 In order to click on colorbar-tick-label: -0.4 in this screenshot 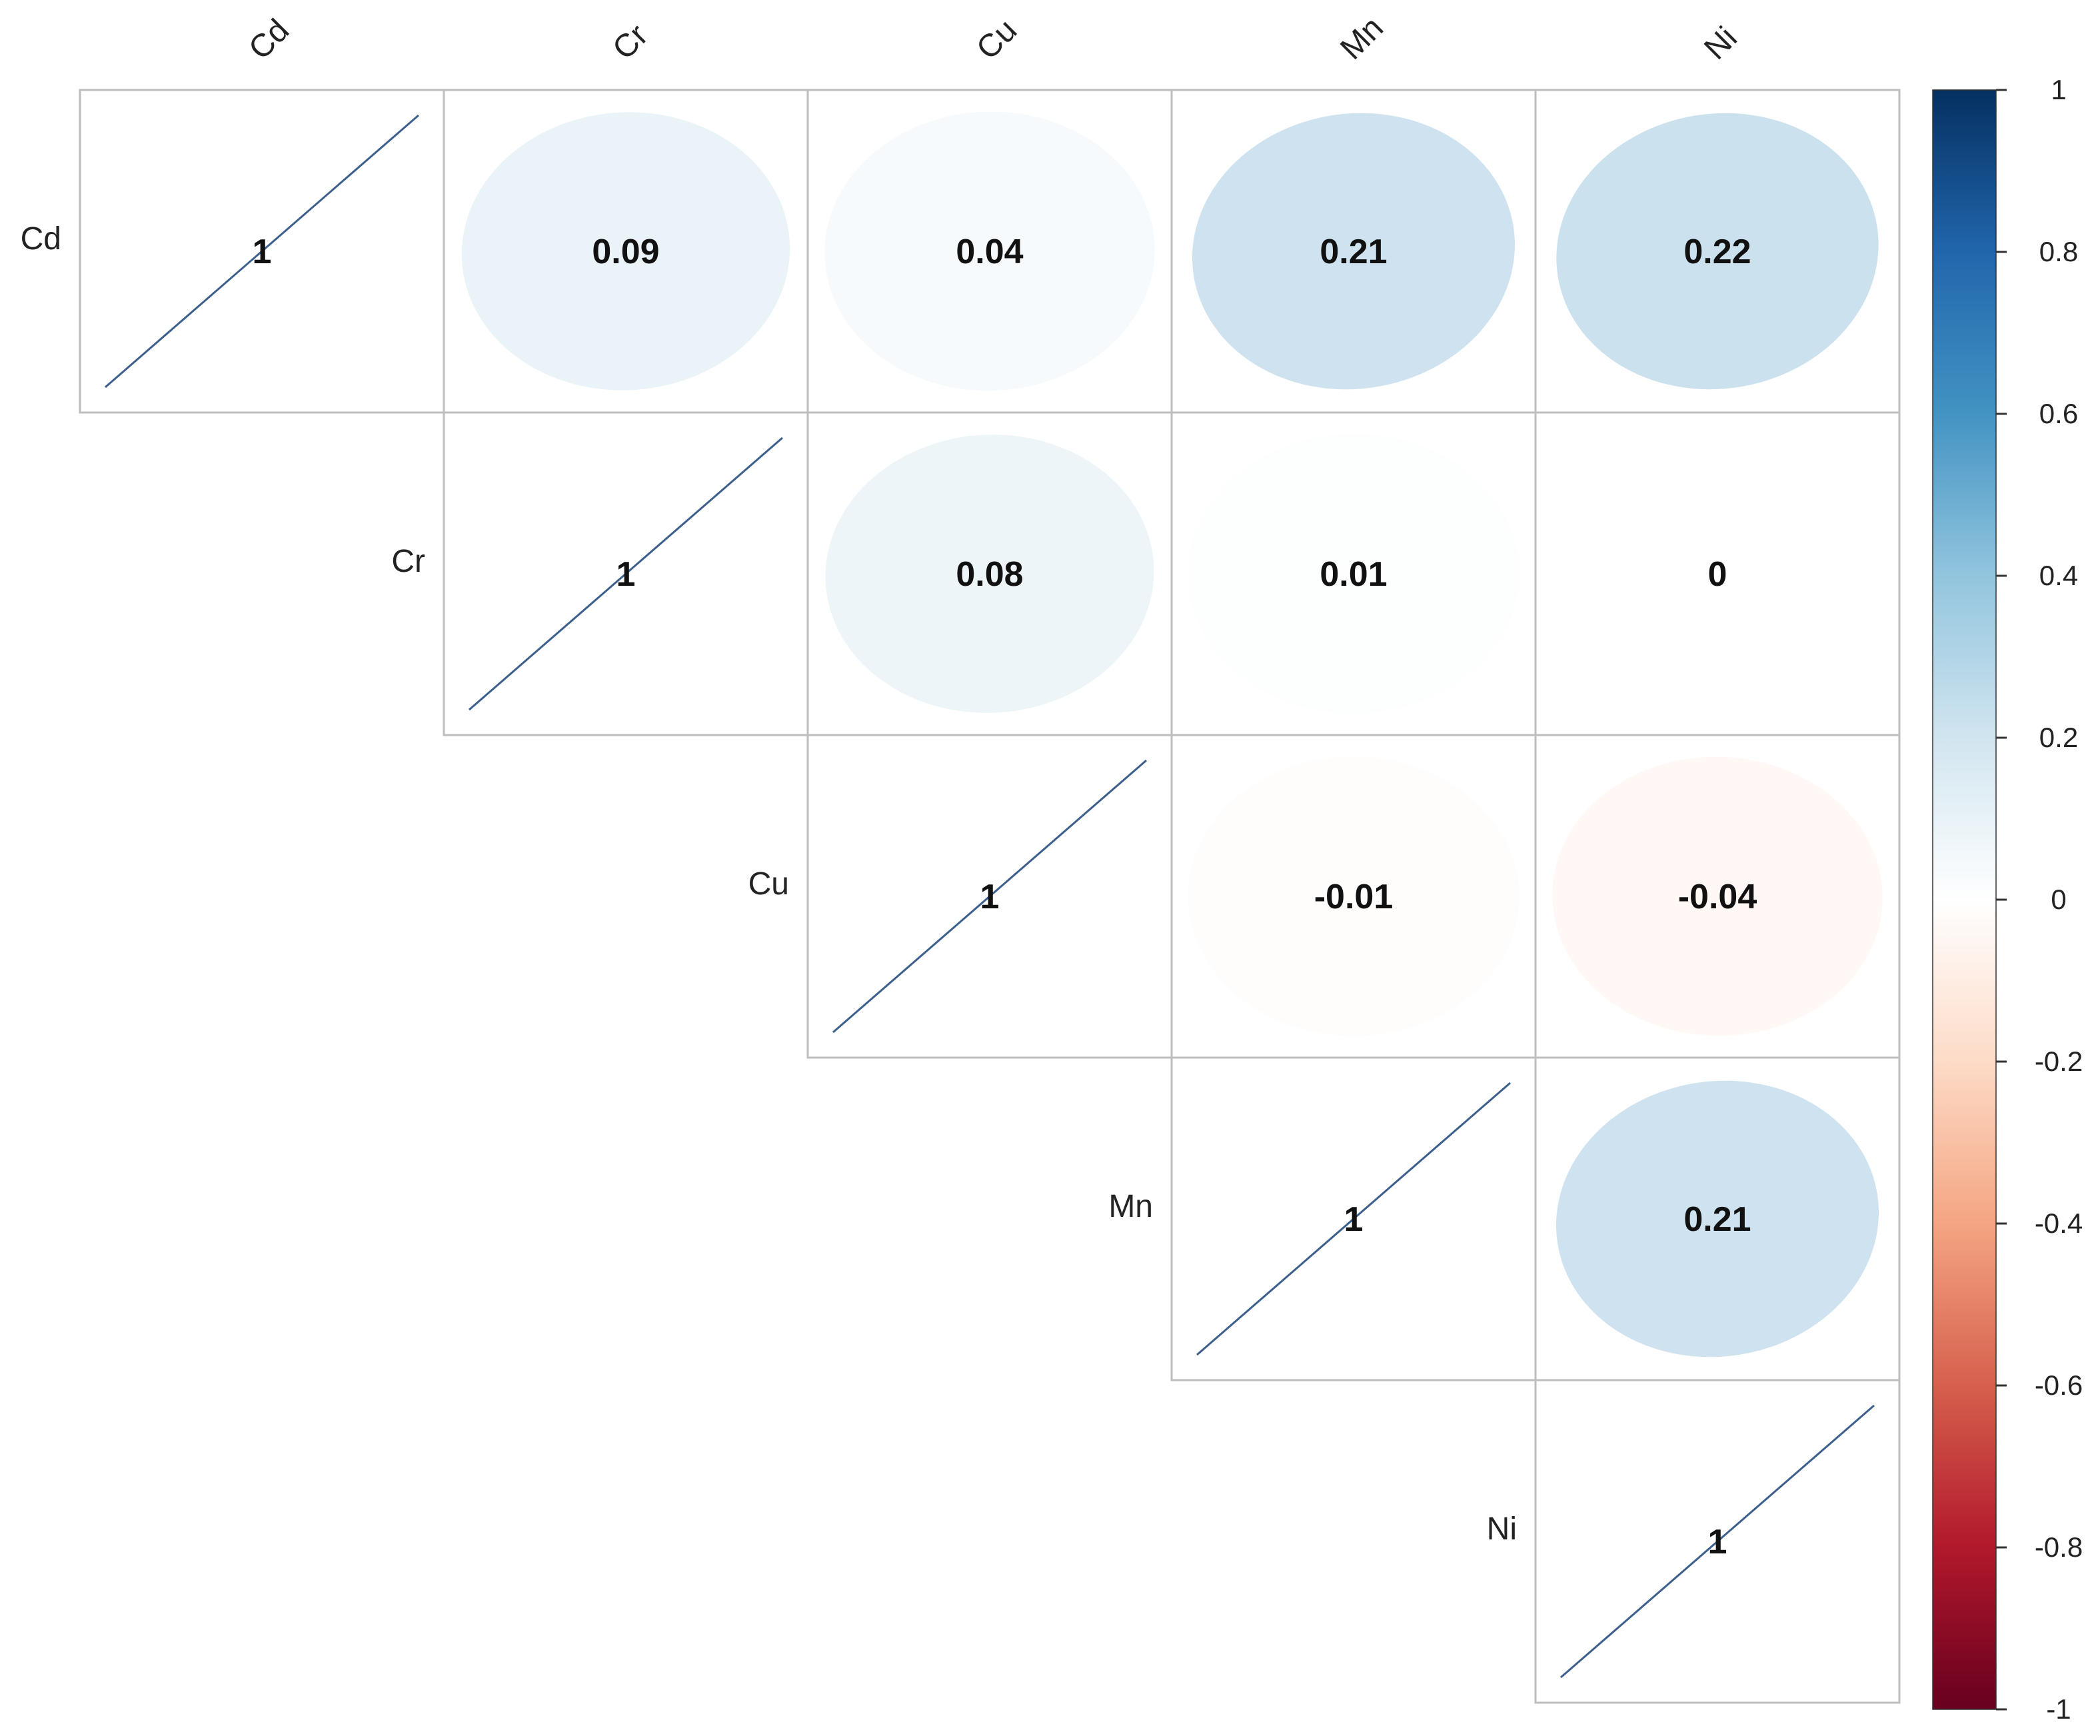, I will do `click(2059, 1223)`.